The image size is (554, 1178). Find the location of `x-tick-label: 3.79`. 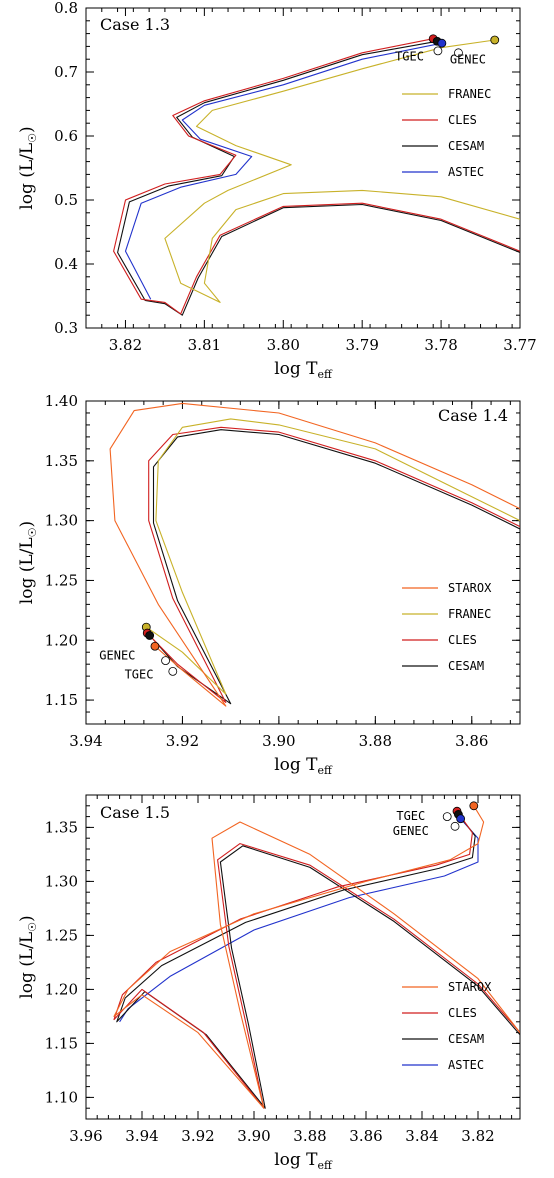

x-tick-label: 3.79 is located at coordinates (361, 345).